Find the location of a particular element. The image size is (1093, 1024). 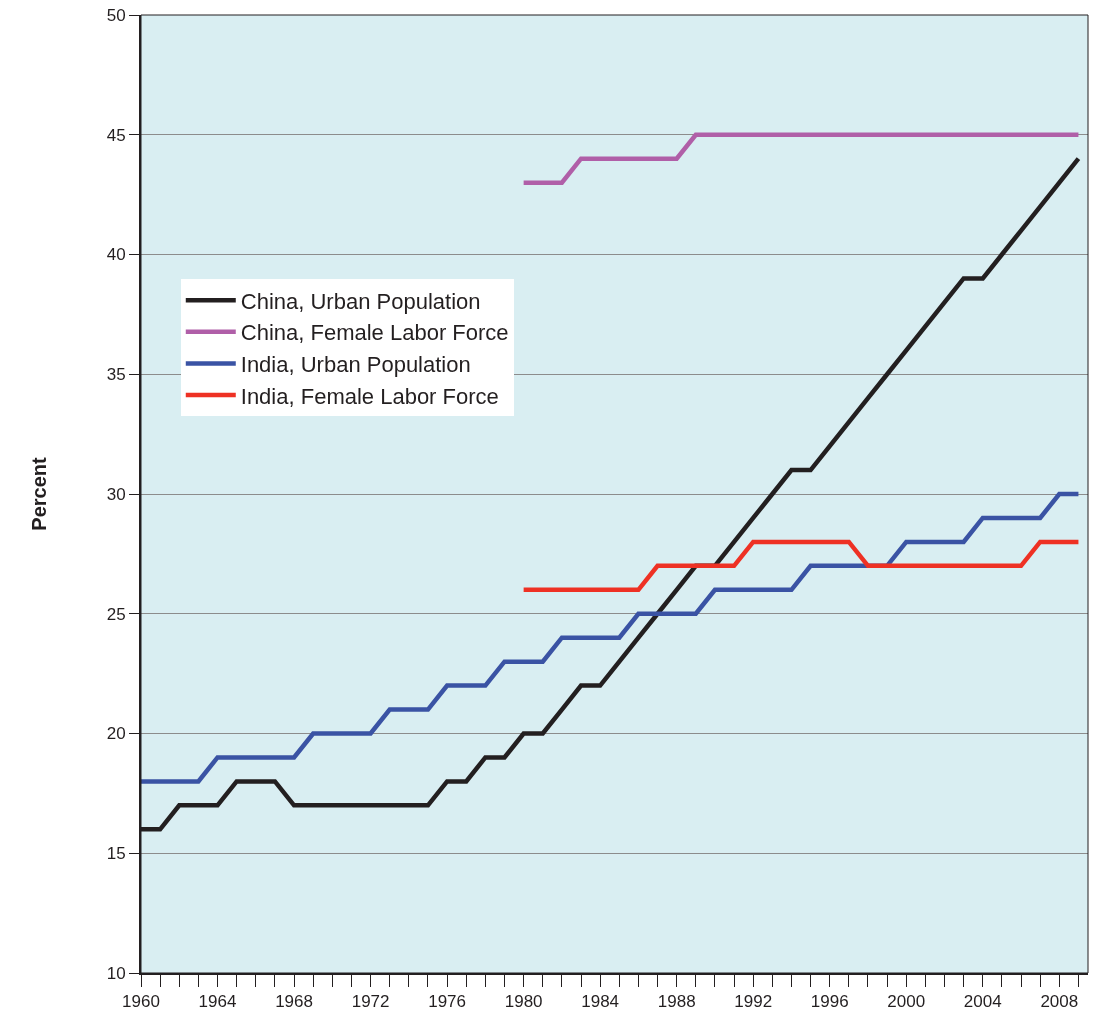

x-tick-label: 1964 is located at coordinates (217, 1002).